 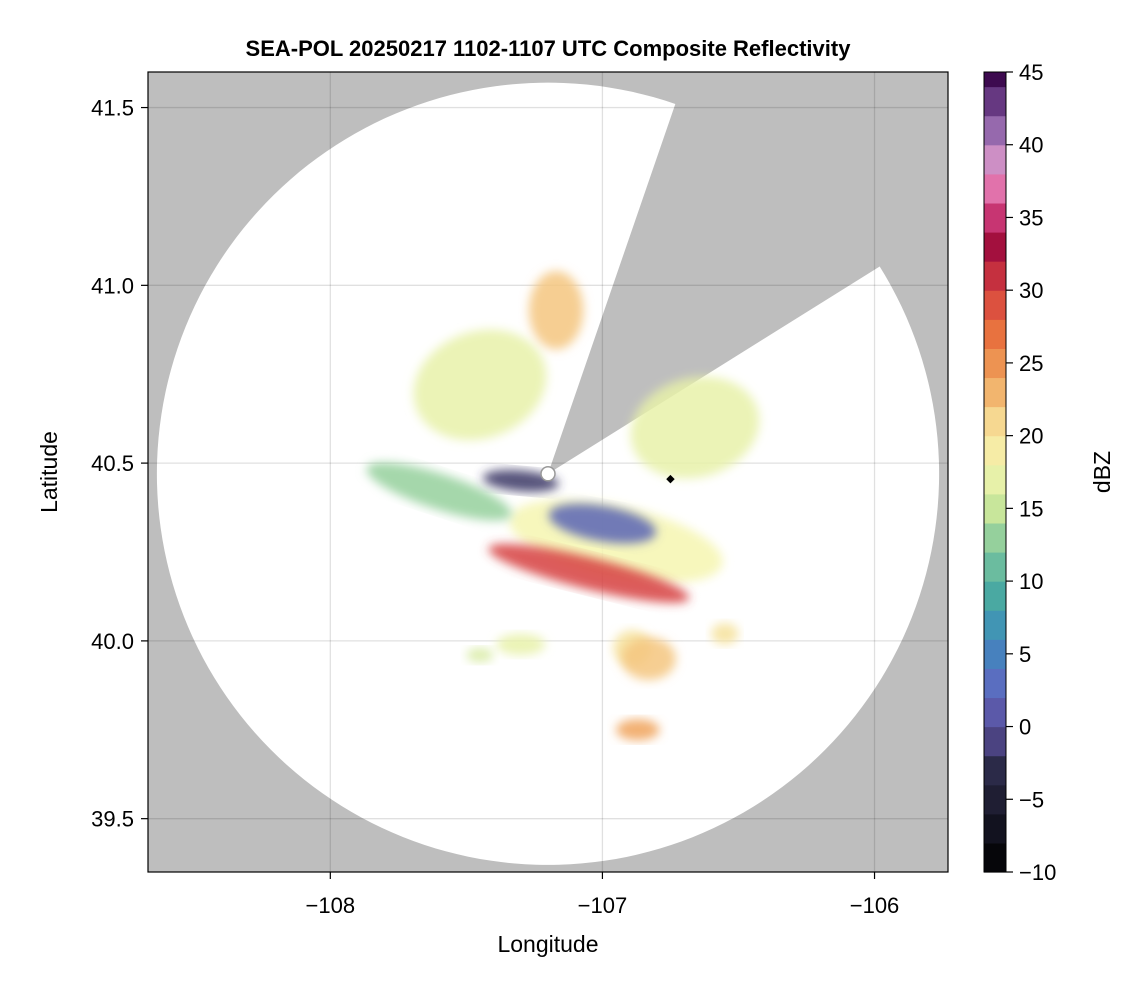 I want to click on x-tick-label: −107, so click(x=603, y=905).